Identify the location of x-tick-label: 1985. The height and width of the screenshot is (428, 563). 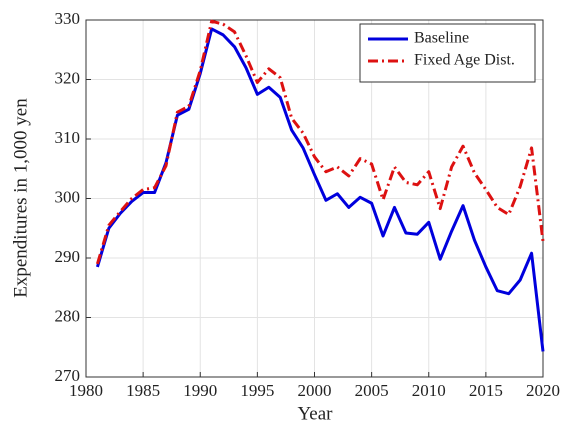
(143, 390).